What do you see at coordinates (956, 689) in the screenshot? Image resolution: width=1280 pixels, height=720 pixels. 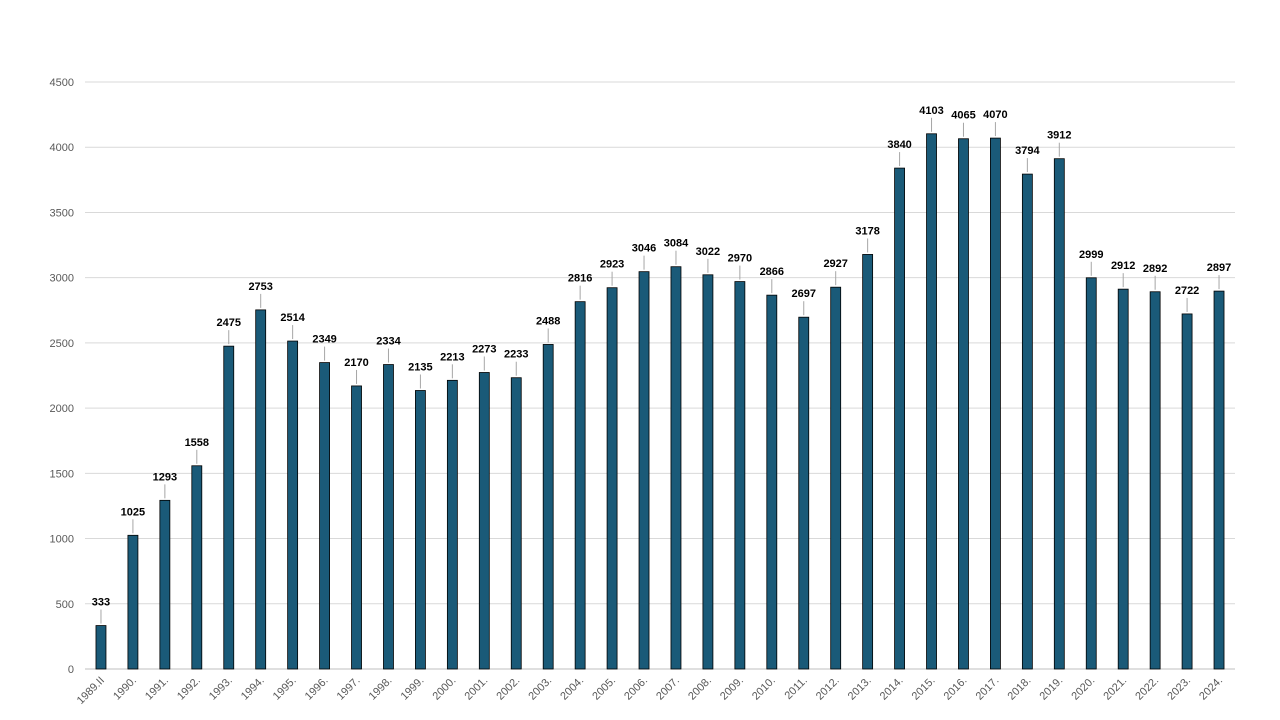 I see `x-tick-label: 2016.` at bounding box center [956, 689].